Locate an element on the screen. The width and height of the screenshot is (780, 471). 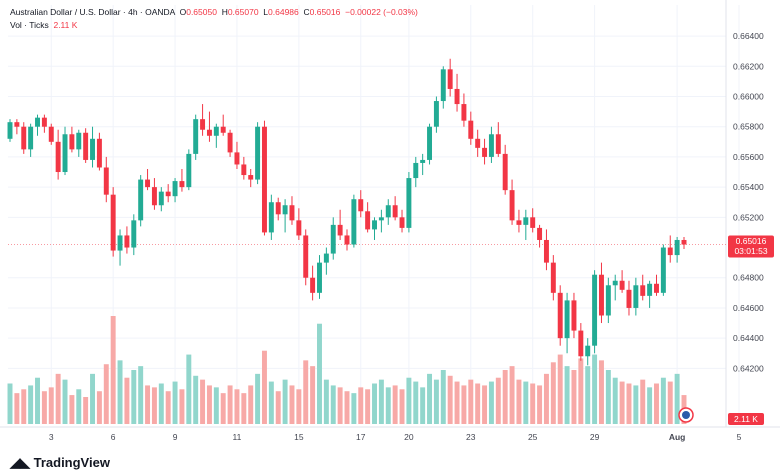
tradingview-logo: ◢◣ TradingView is located at coordinates (60, 463).